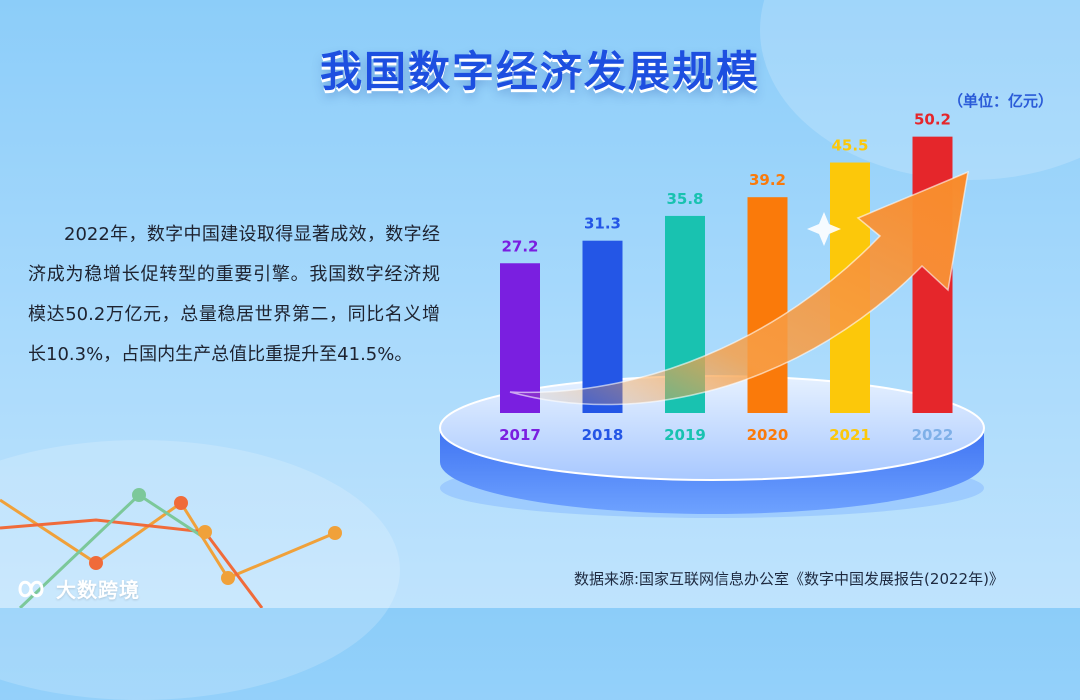 This screenshot has width=1080, height=700. Describe the element at coordinates (602, 224) in the screenshot. I see `data-label-2018: 31.3` at that location.